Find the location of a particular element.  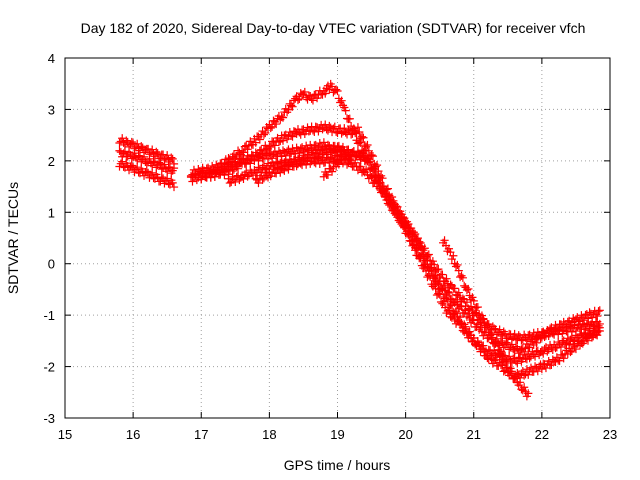

y-tick-label: -3 is located at coordinates (49, 418).